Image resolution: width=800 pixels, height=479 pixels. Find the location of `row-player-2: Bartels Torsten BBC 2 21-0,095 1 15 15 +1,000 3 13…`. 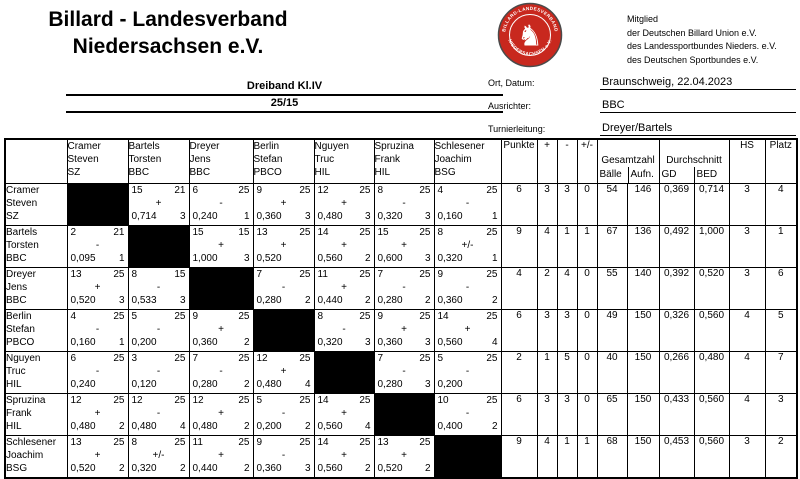

row-player-2: Bartels Torsten BBC 2 21-0,095 1 15 15 +1,000 3 13… is located at coordinates (401, 246).